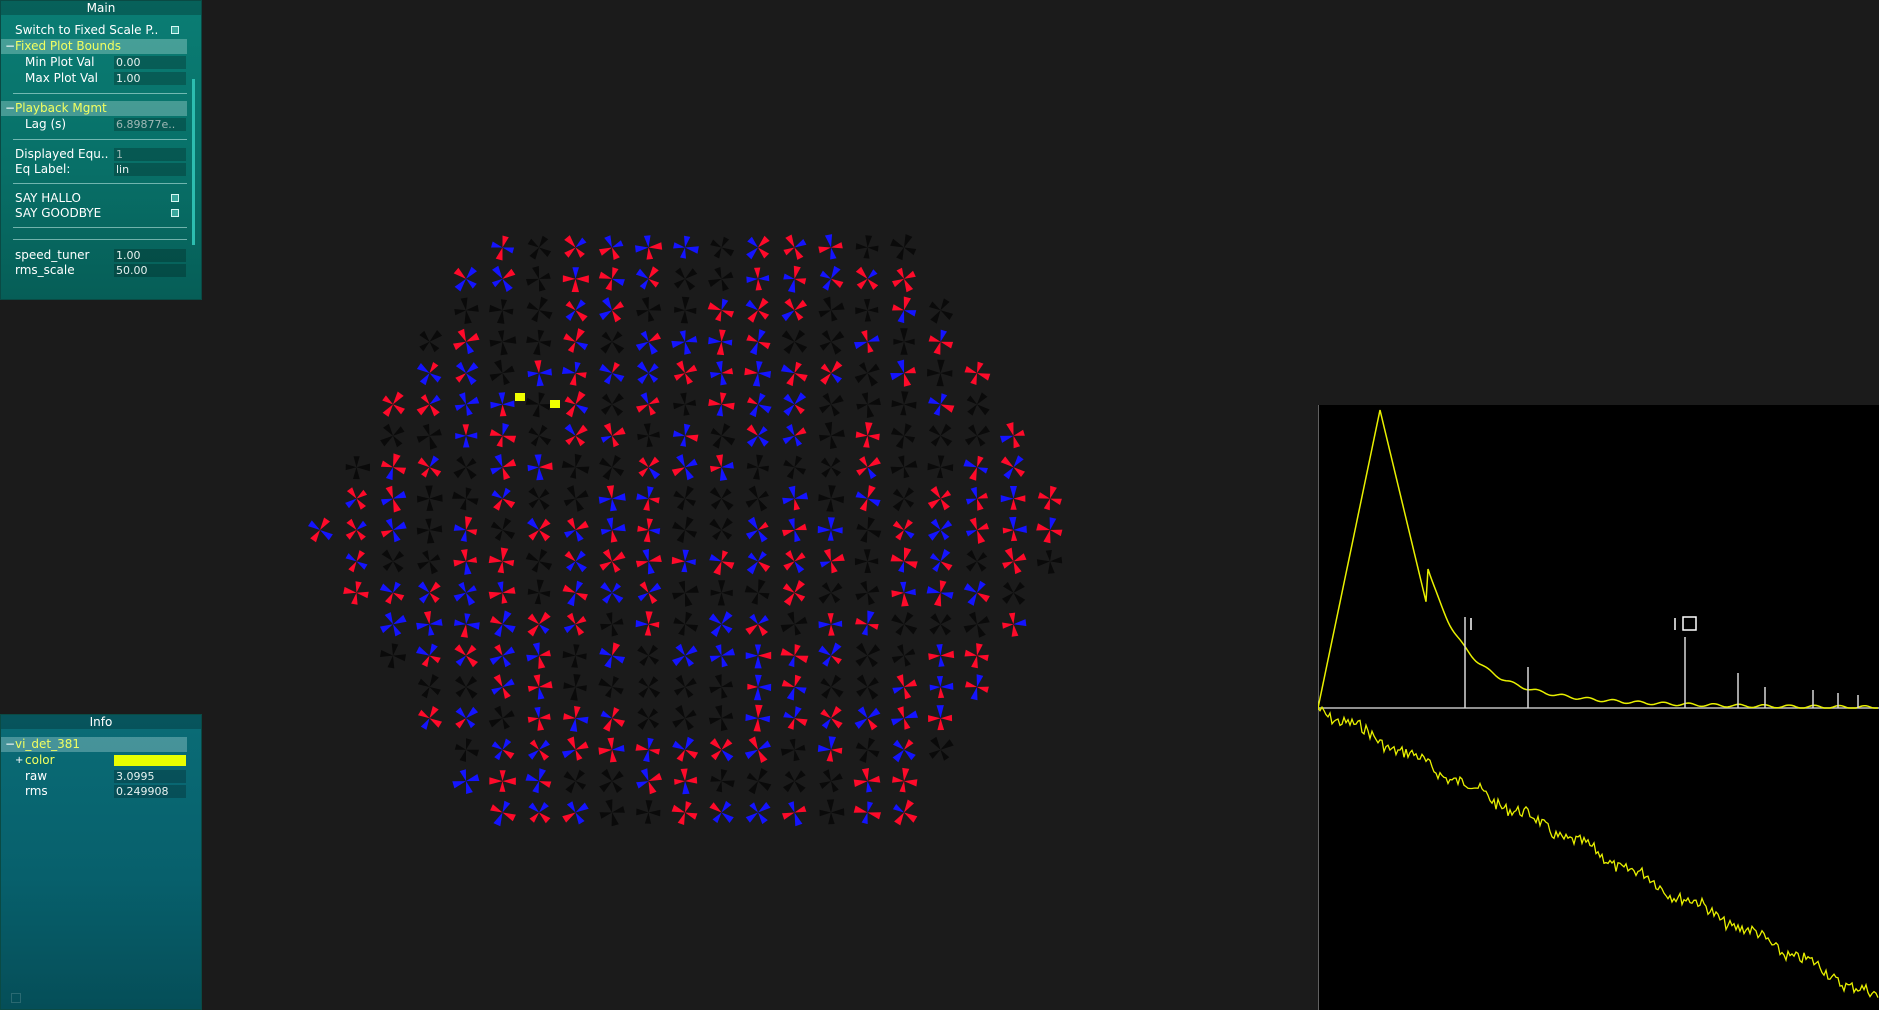  Describe the element at coordinates (193, 162) in the screenshot. I see `main-panel-scrollbar` at that location.